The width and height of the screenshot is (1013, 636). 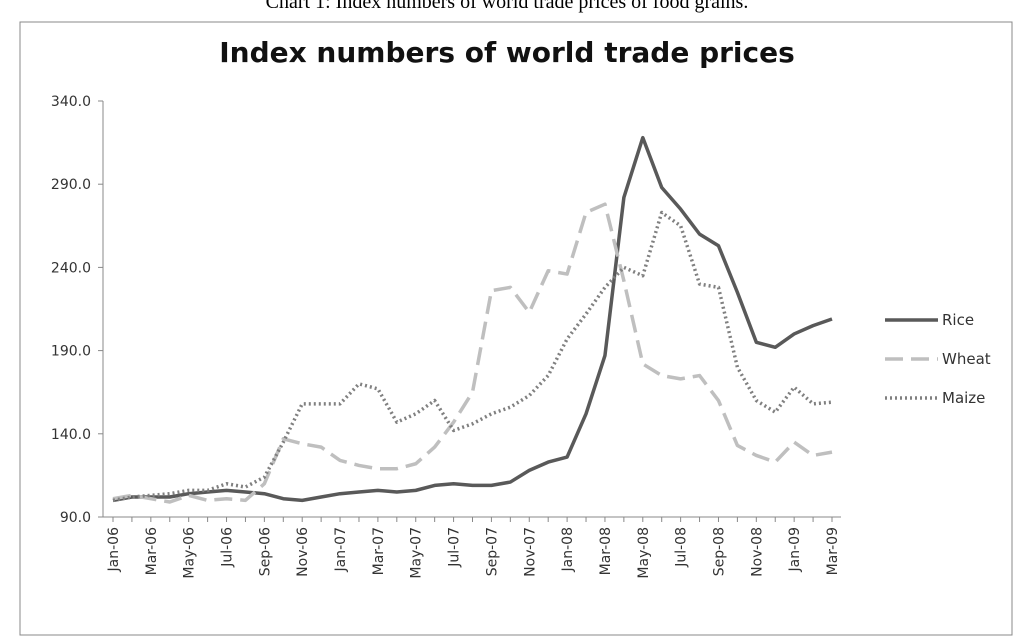 What do you see at coordinates (379, 551) in the screenshot?
I see `x-tick-label: Mar-07` at bounding box center [379, 551].